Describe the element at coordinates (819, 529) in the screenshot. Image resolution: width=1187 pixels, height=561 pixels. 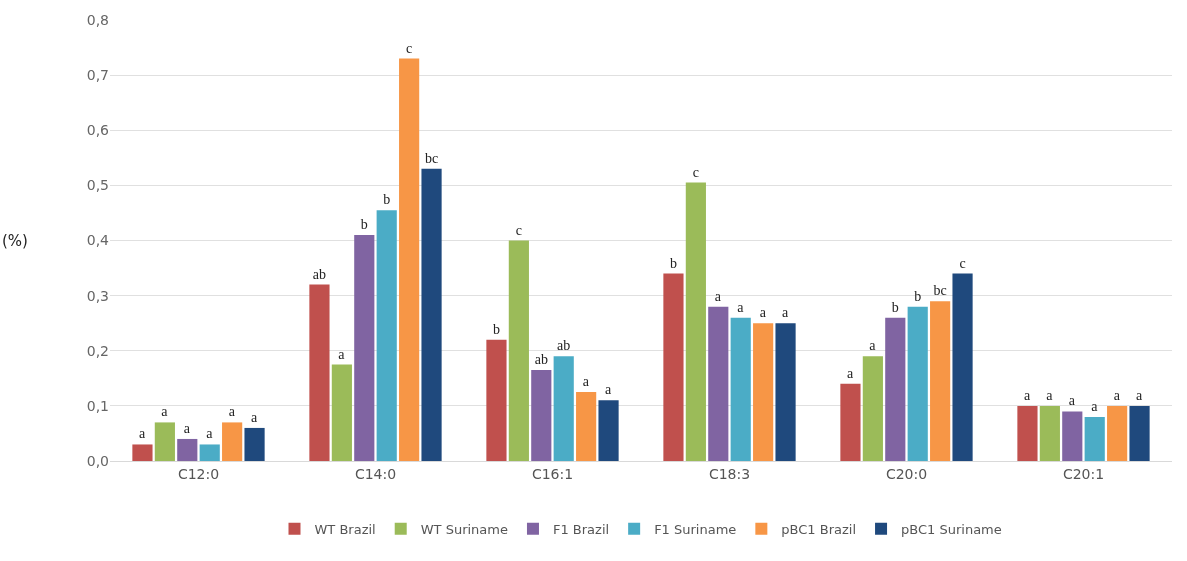
I see `legend-label: pBC1 Brazil` at that location.